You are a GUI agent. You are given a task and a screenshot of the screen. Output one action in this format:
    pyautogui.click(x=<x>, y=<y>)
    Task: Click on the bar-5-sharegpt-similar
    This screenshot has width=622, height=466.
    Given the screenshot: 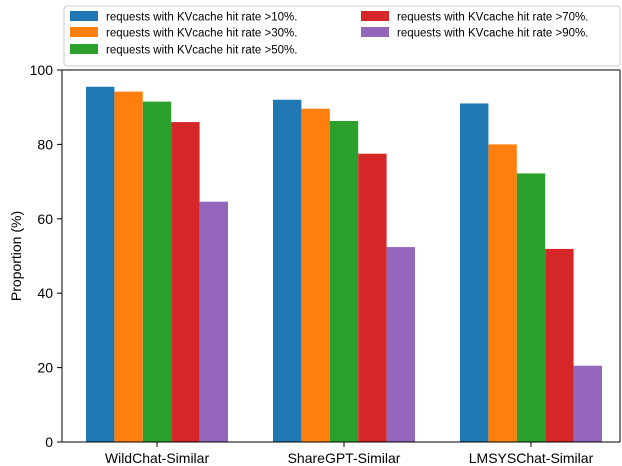 What is the action you would take?
    pyautogui.click(x=400, y=344)
    